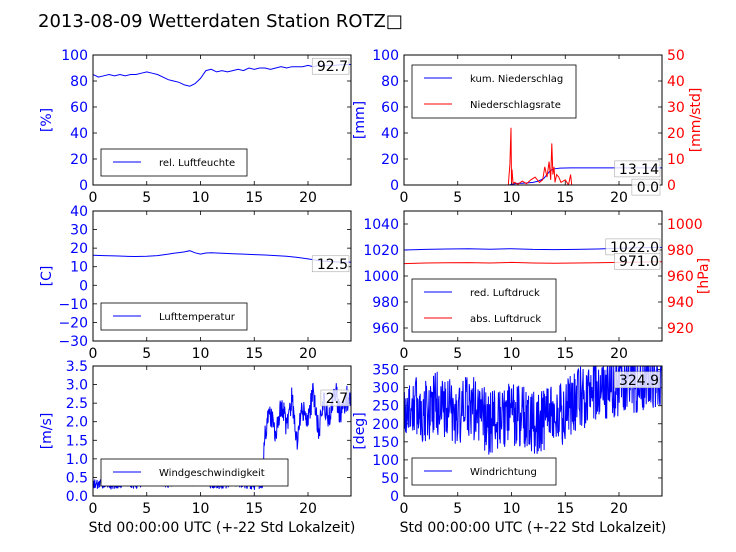 The width and height of the screenshot is (736, 552). I want to click on legend: red. Luftdruck abs. Luftdruck, so click(484, 305).